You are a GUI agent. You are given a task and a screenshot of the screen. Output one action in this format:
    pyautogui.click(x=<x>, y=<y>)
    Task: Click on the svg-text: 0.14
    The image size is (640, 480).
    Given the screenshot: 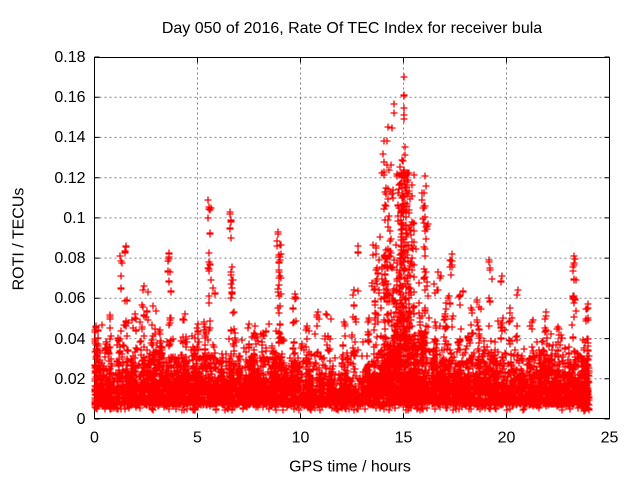 What is the action you would take?
    pyautogui.click(x=69, y=137)
    